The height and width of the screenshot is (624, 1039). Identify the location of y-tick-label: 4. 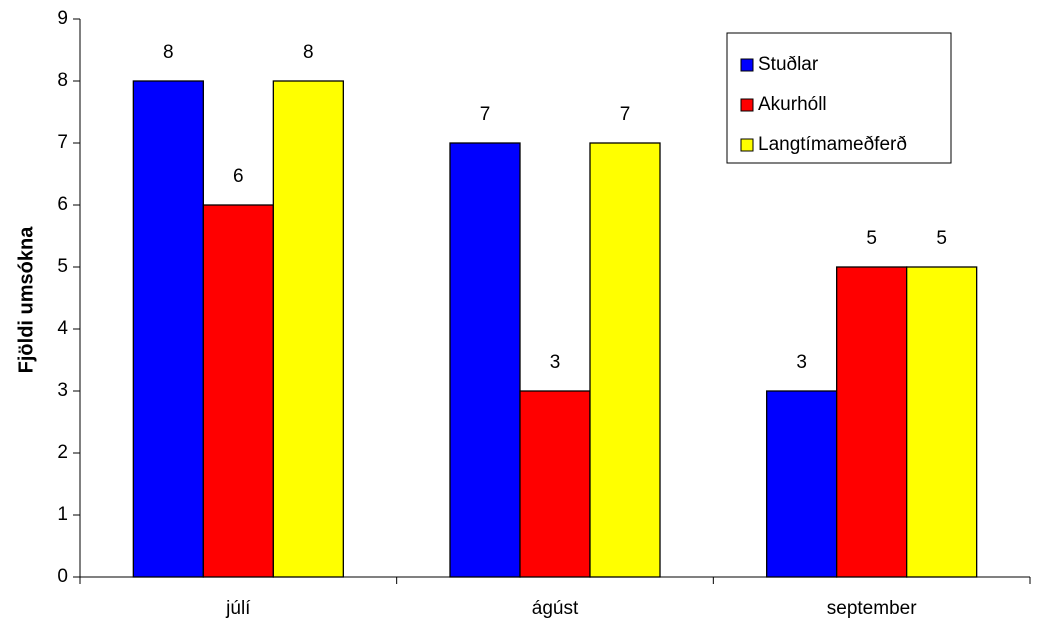
(62, 328).